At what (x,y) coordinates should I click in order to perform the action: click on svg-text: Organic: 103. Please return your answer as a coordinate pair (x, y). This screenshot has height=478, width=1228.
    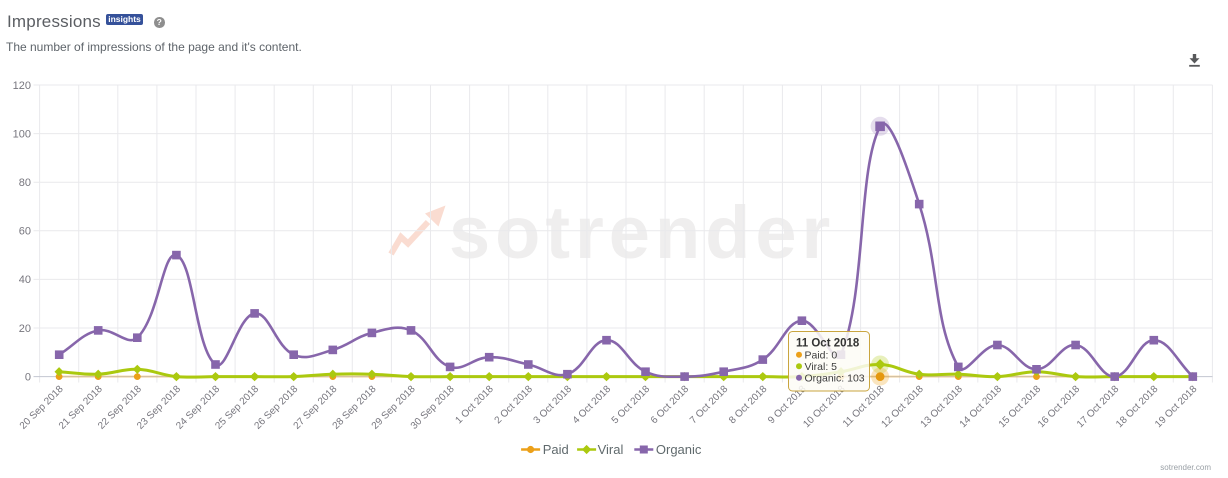
    Looking at the image, I should click on (835, 379).